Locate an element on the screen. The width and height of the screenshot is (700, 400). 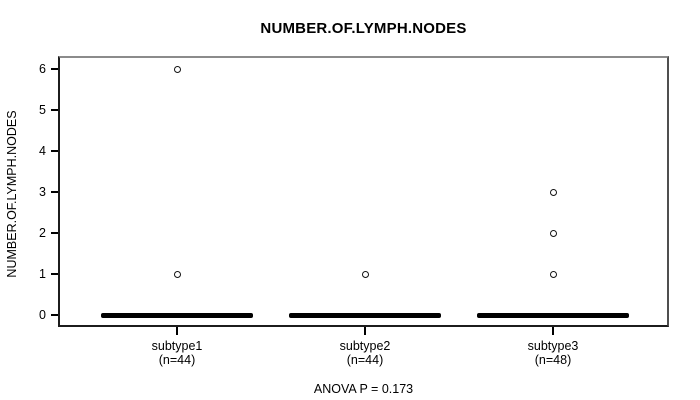
chart-title: NUMBER.OF.LYMPH.NODES is located at coordinates (363, 28).